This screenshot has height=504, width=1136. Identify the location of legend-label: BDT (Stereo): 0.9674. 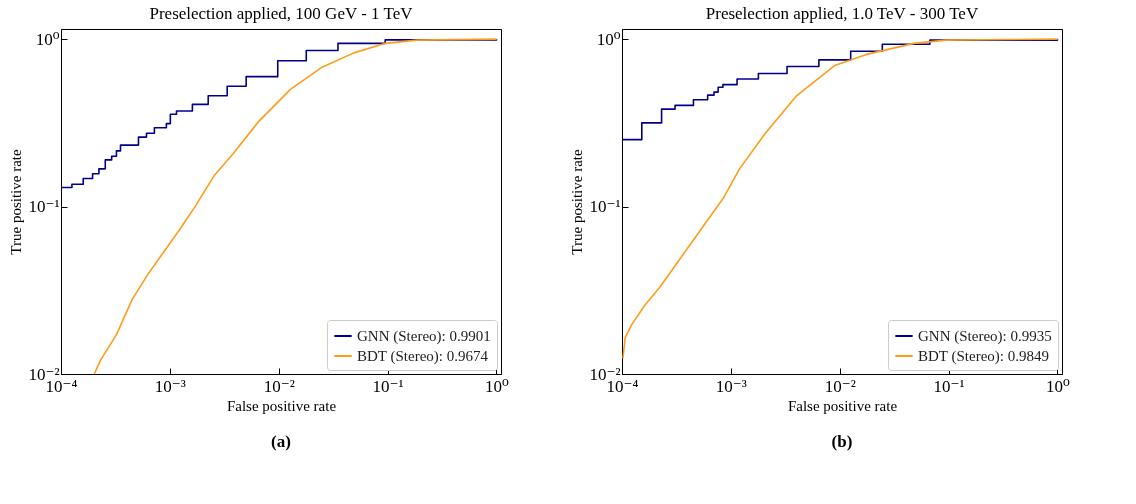
(423, 356).